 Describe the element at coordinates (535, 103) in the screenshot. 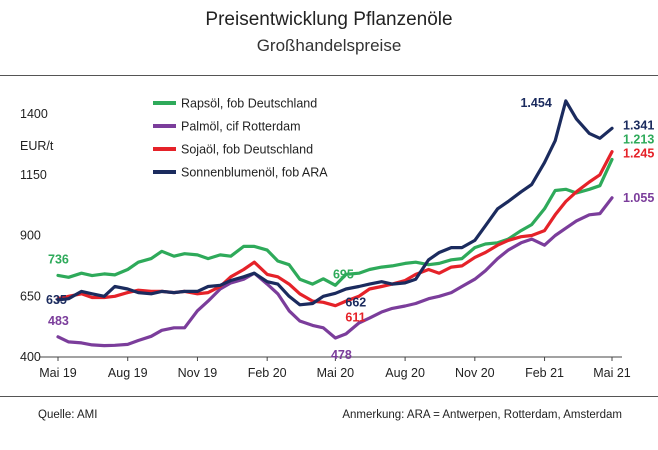

I see `data-label: 1.454` at that location.